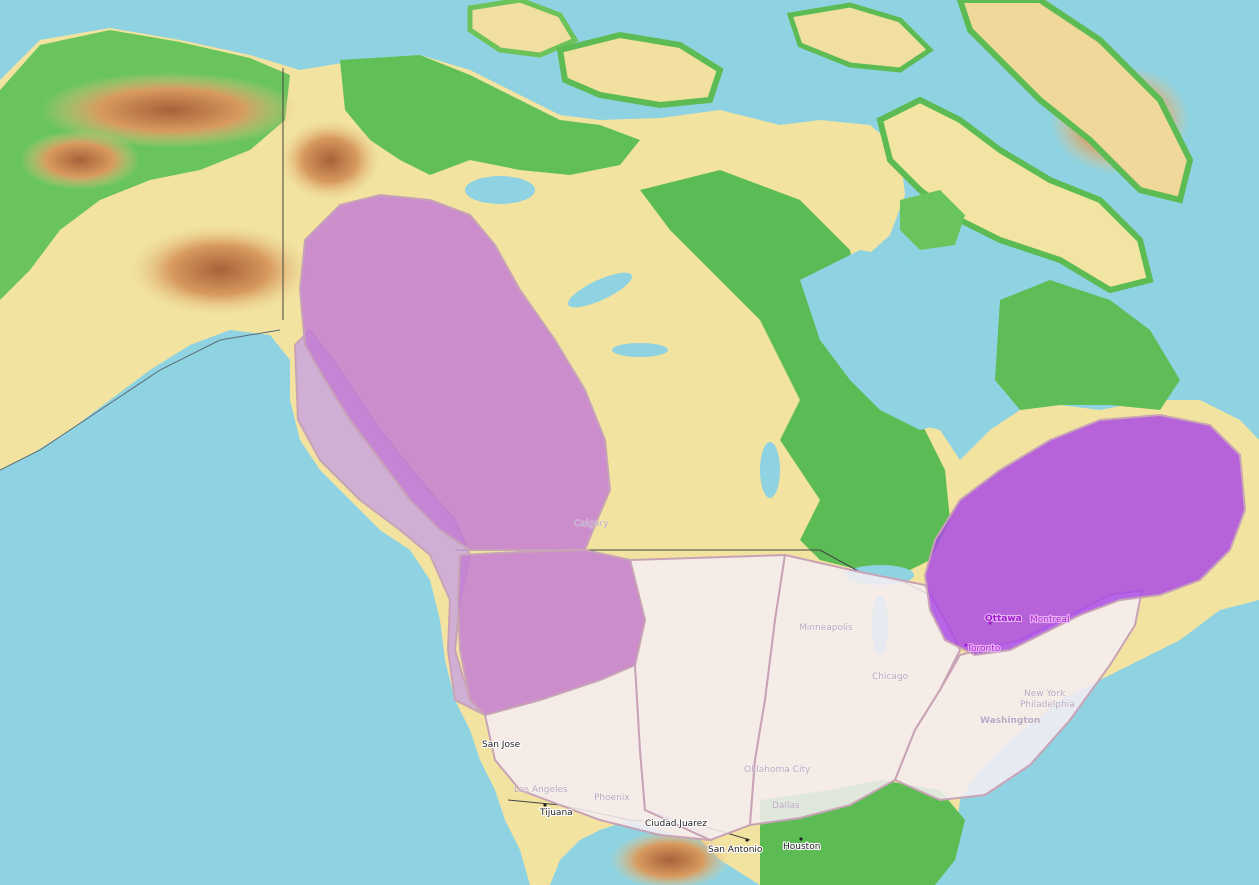  I want to click on marker-toronto, so click(966, 645).